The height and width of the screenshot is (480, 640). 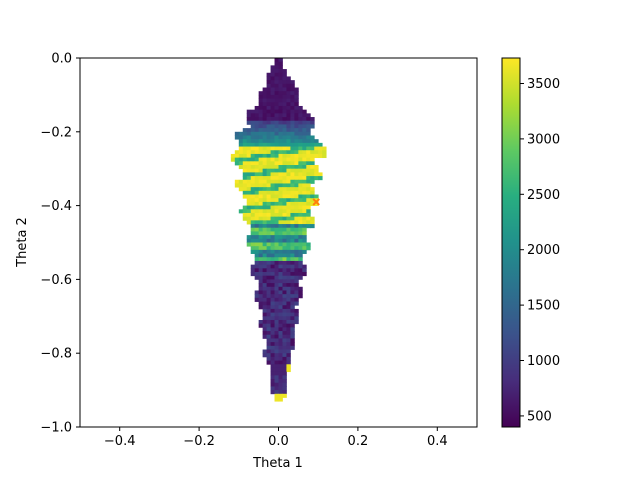 I want to click on x-tick-label: −0.2, so click(x=199, y=441).